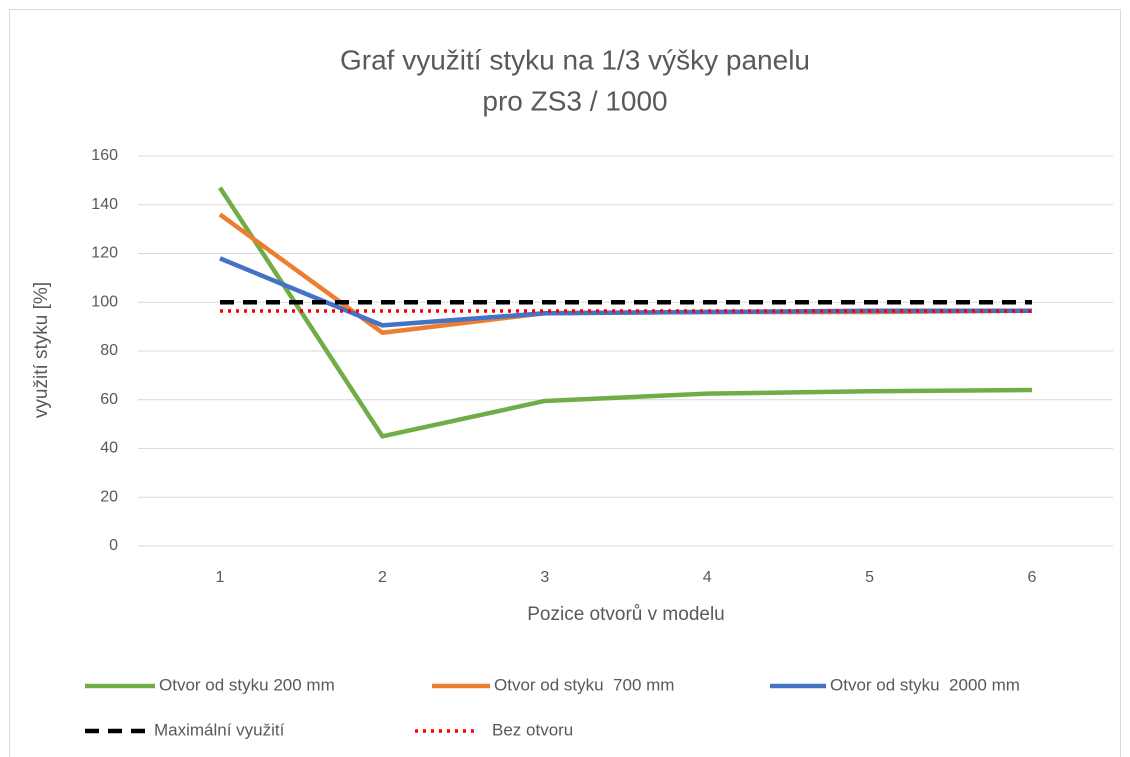 Image resolution: width=1130 pixels, height=757 pixels. What do you see at coordinates (104, 301) in the screenshot?
I see `y-tick-label: 100` at bounding box center [104, 301].